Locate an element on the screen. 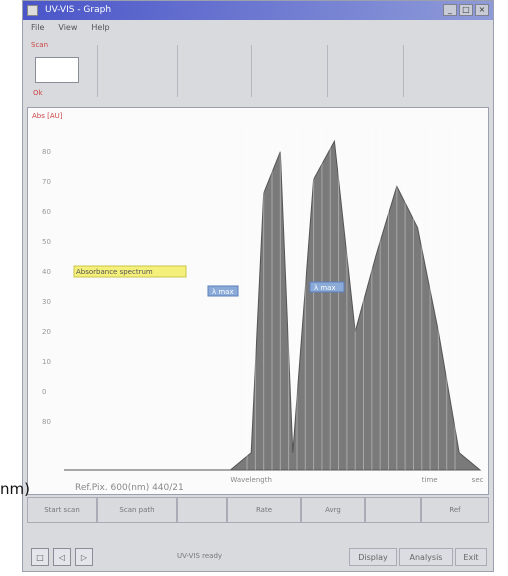 Image resolution: width=508 pixels, height=576 pixels. x-tick-label: time is located at coordinates (430, 480).